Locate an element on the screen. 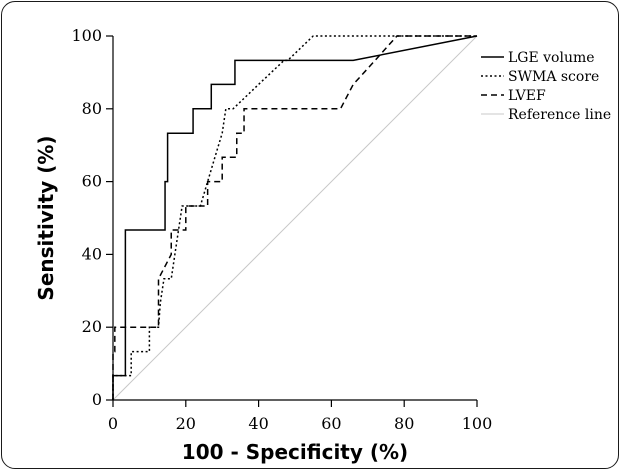 The height and width of the screenshot is (471, 622). y-tick-label: 20 is located at coordinates (92, 326).